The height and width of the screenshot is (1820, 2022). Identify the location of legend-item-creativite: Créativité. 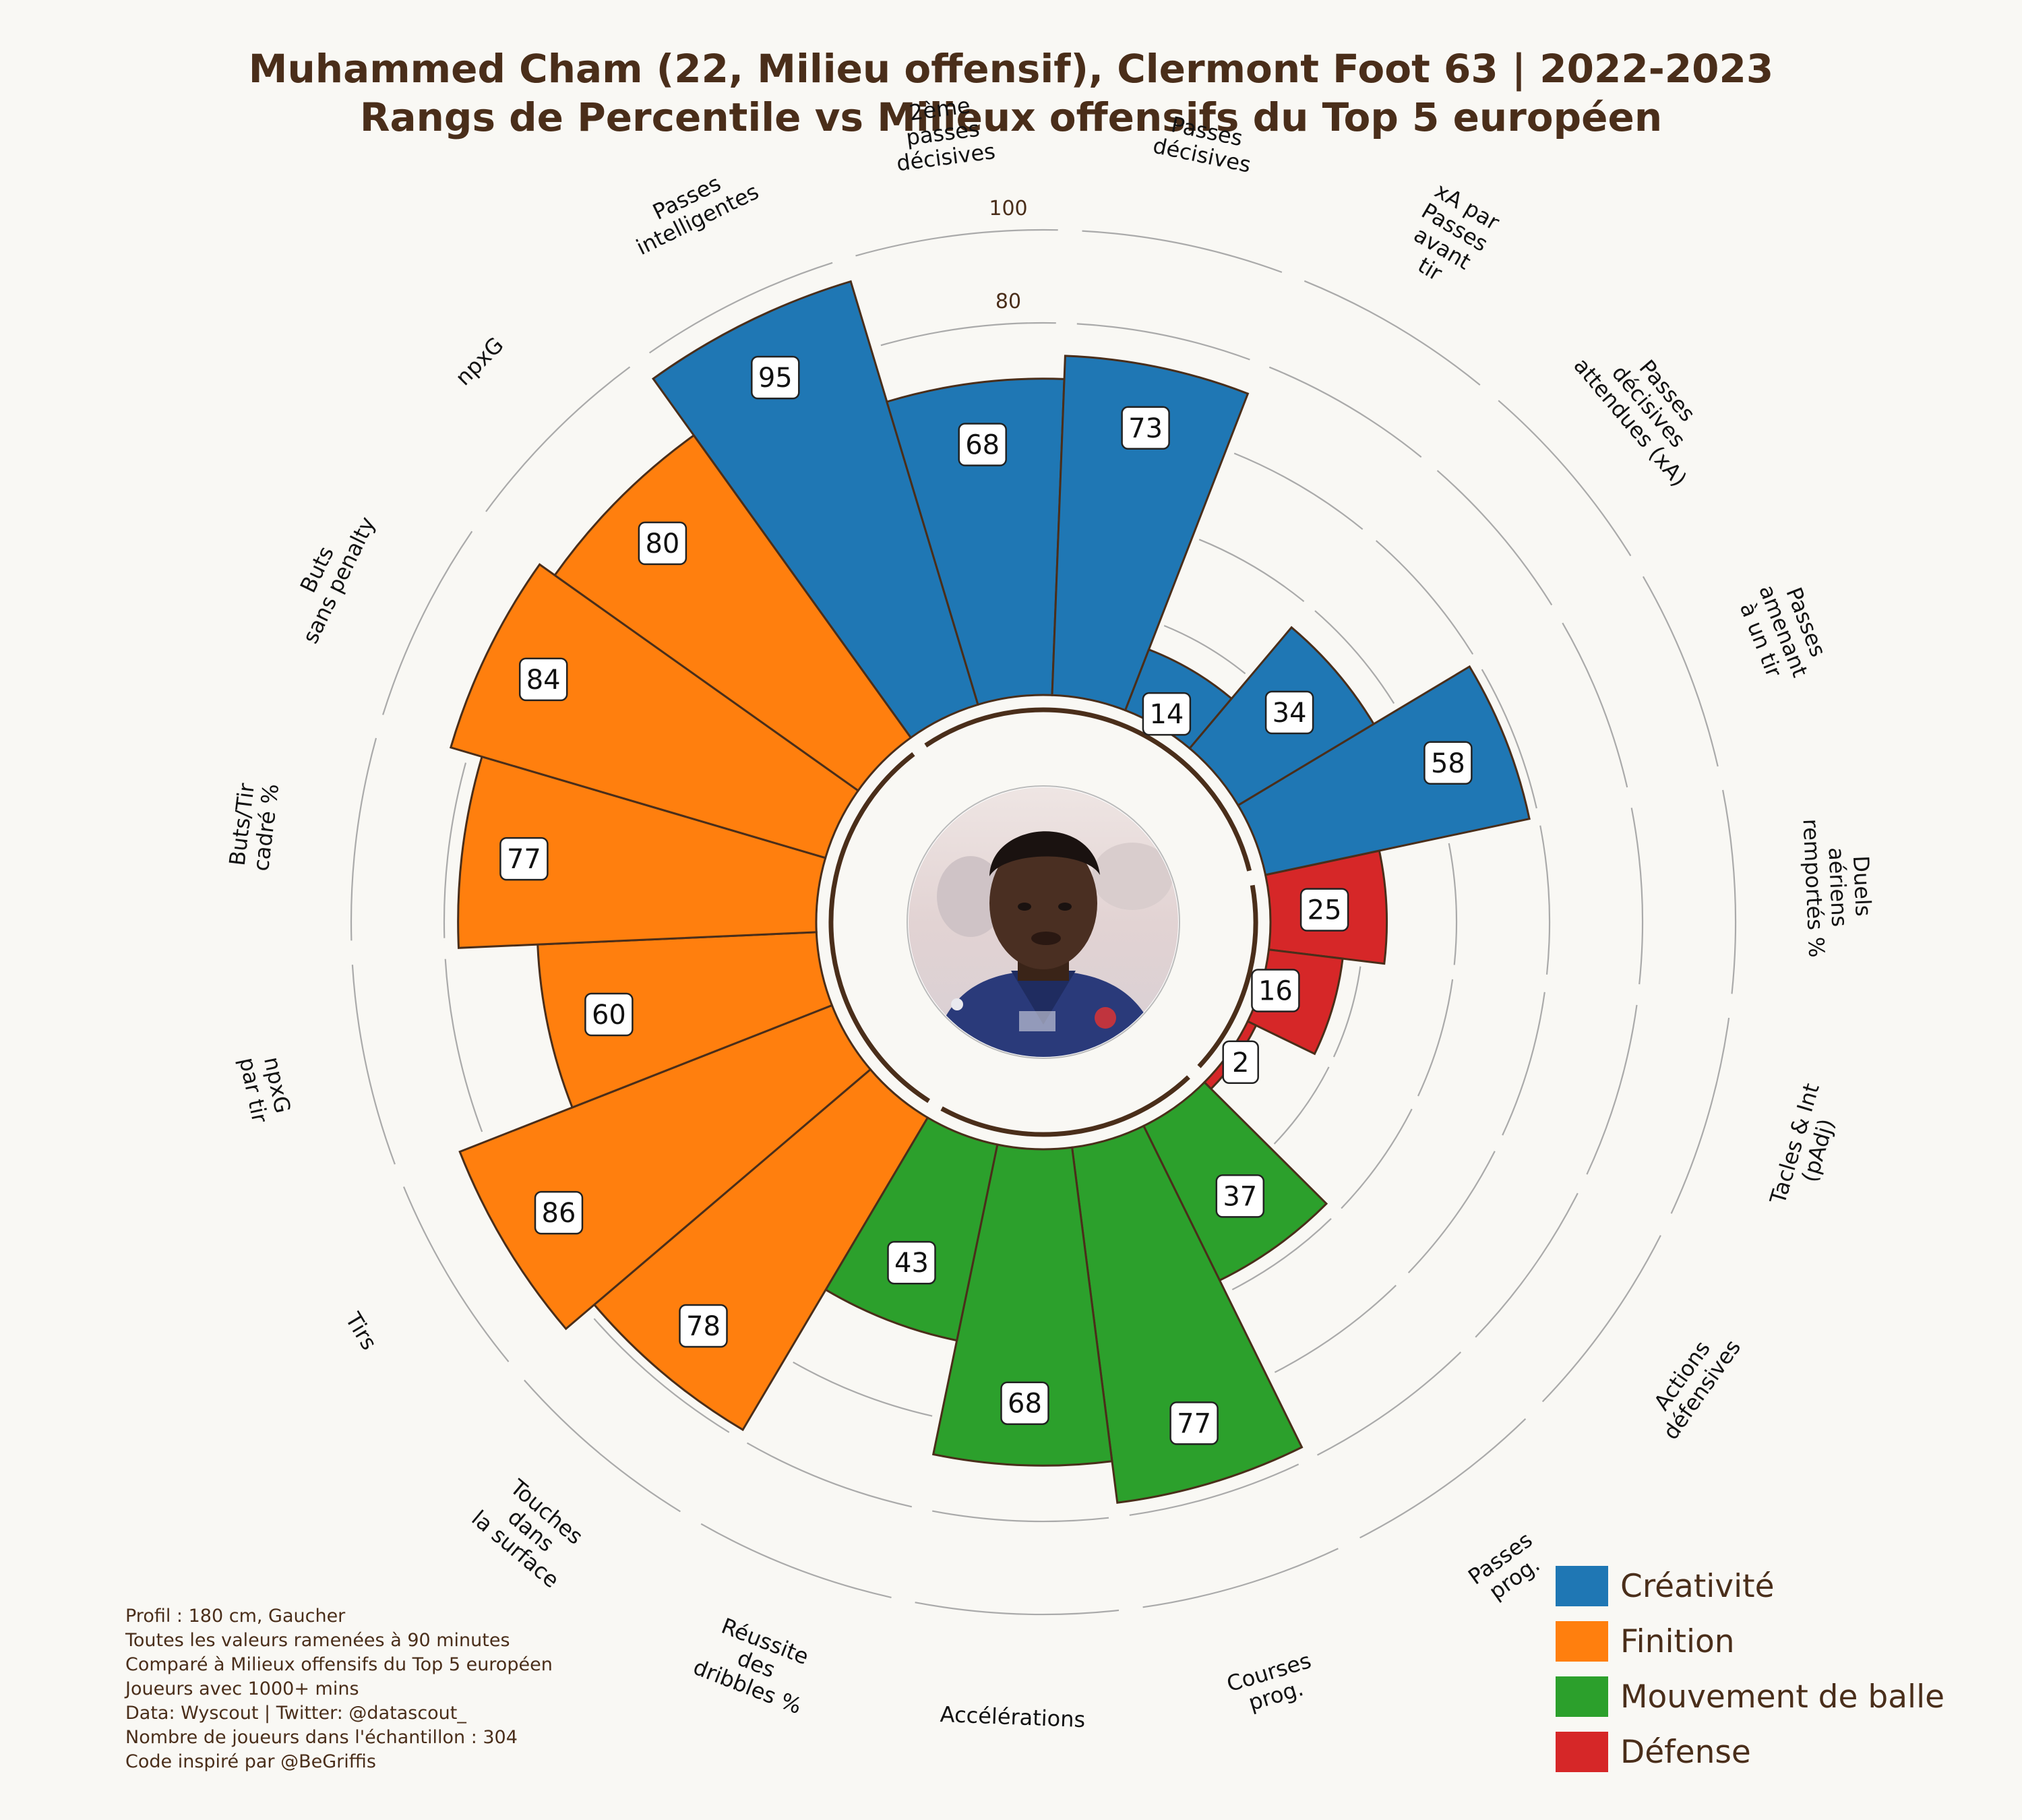
(1750, 1586).